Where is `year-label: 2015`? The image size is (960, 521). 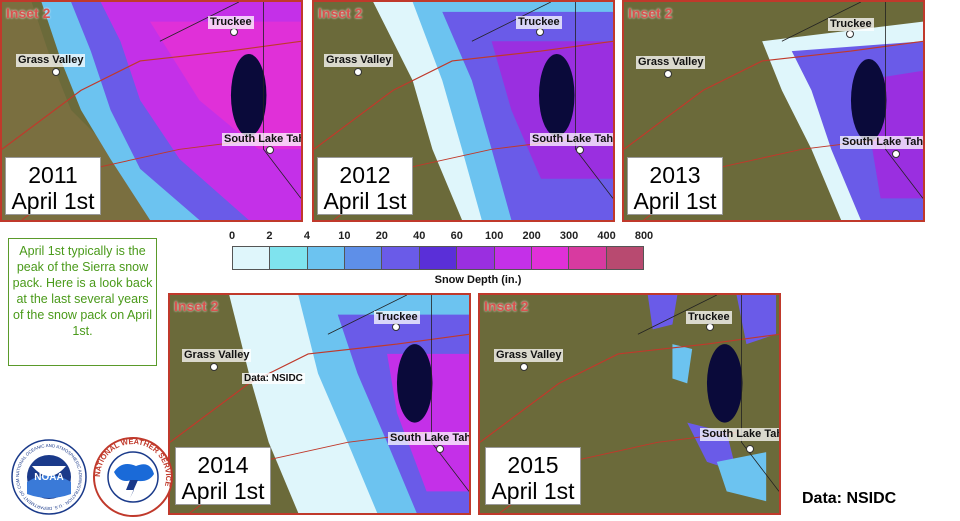 year-label: 2015 is located at coordinates (533, 465).